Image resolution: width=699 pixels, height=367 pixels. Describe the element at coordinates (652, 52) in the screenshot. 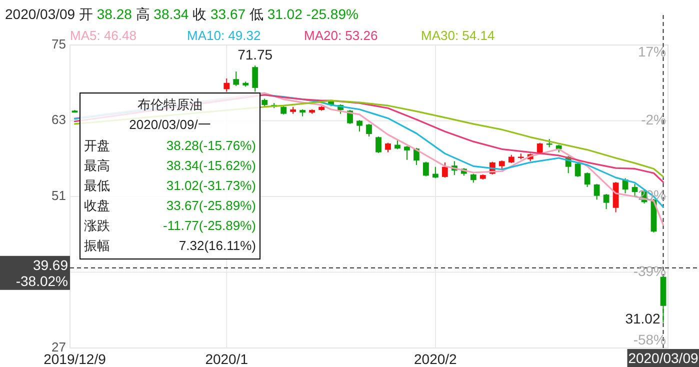

I see `y2-tick-label: 17%` at that location.